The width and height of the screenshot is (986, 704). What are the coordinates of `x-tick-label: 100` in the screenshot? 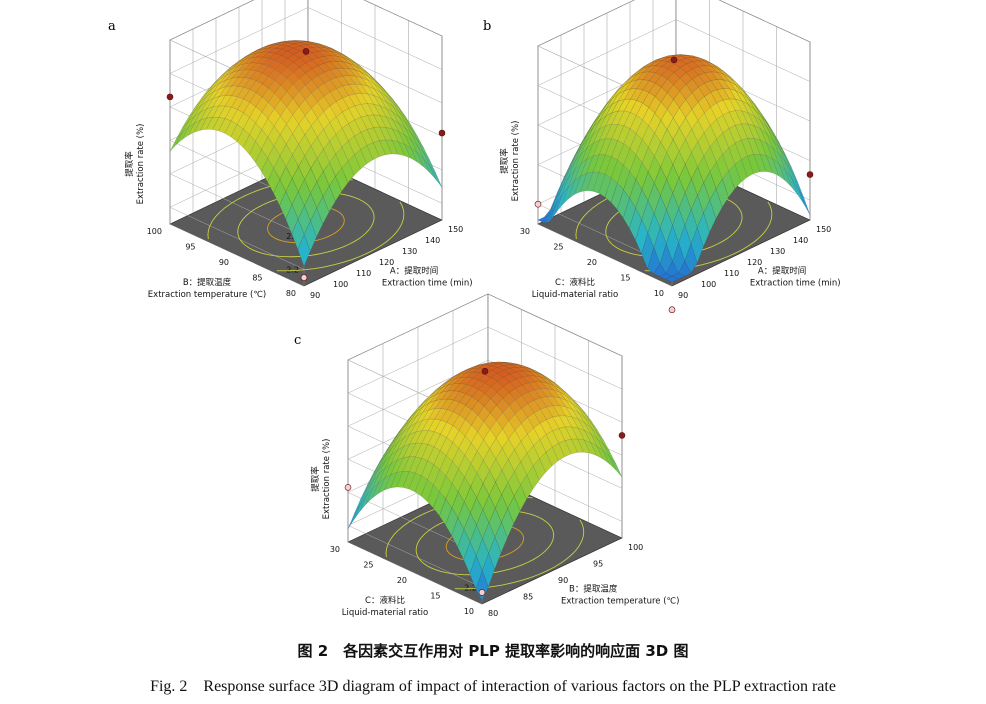 It's located at (708, 284).